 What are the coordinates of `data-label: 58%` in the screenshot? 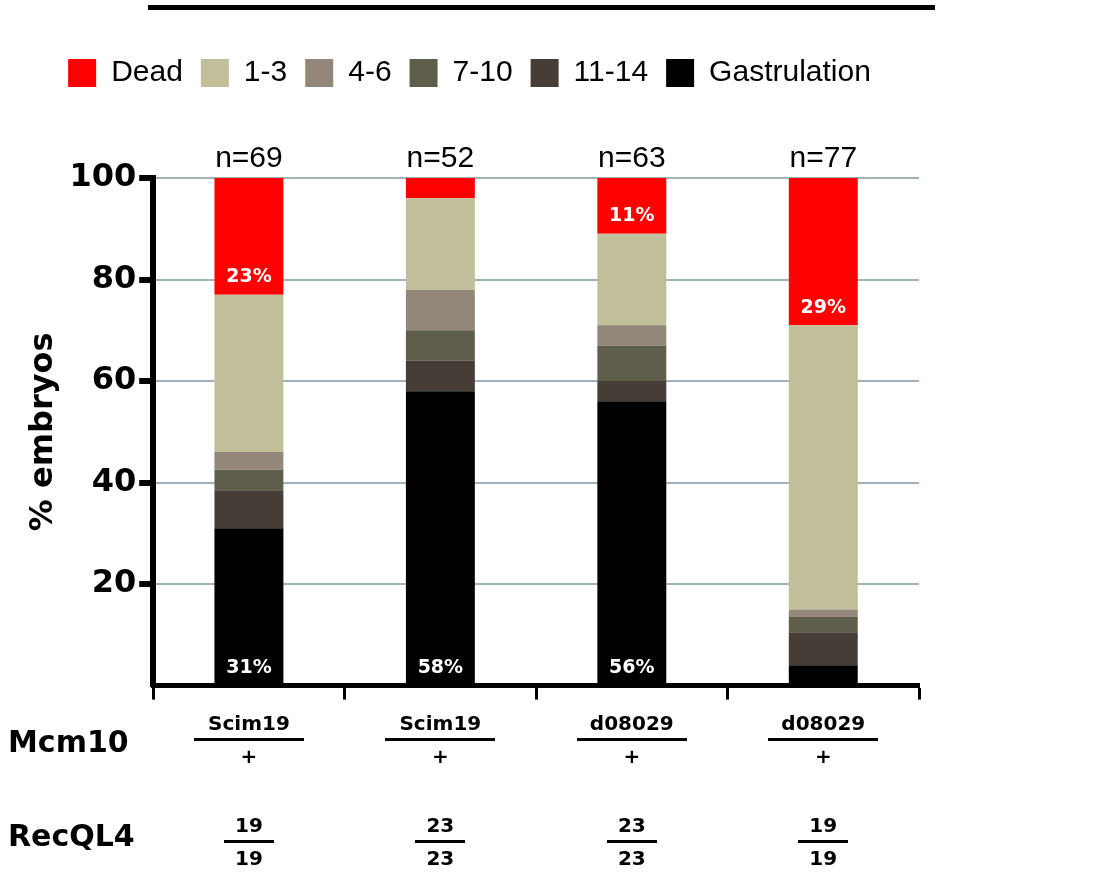 It's located at (440, 666).